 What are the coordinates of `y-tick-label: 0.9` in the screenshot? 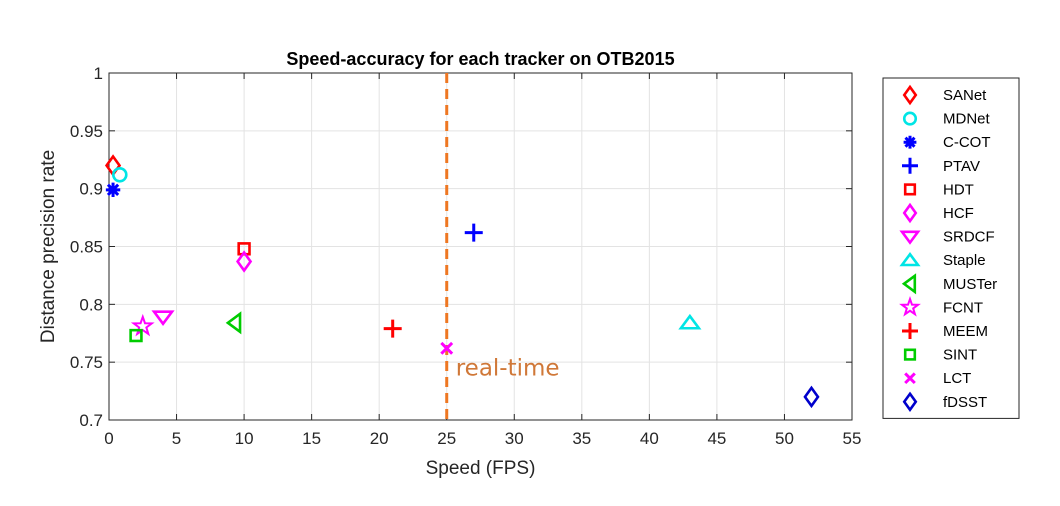 It's located at (91, 189).